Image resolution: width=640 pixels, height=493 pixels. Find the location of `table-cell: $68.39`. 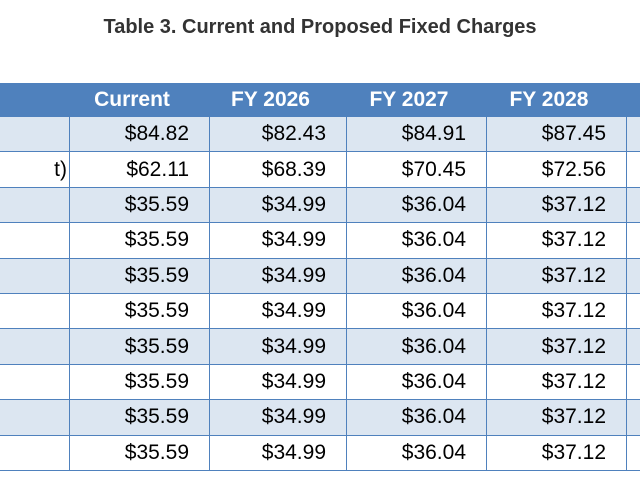

table-cell: $68.39 is located at coordinates (278, 169).